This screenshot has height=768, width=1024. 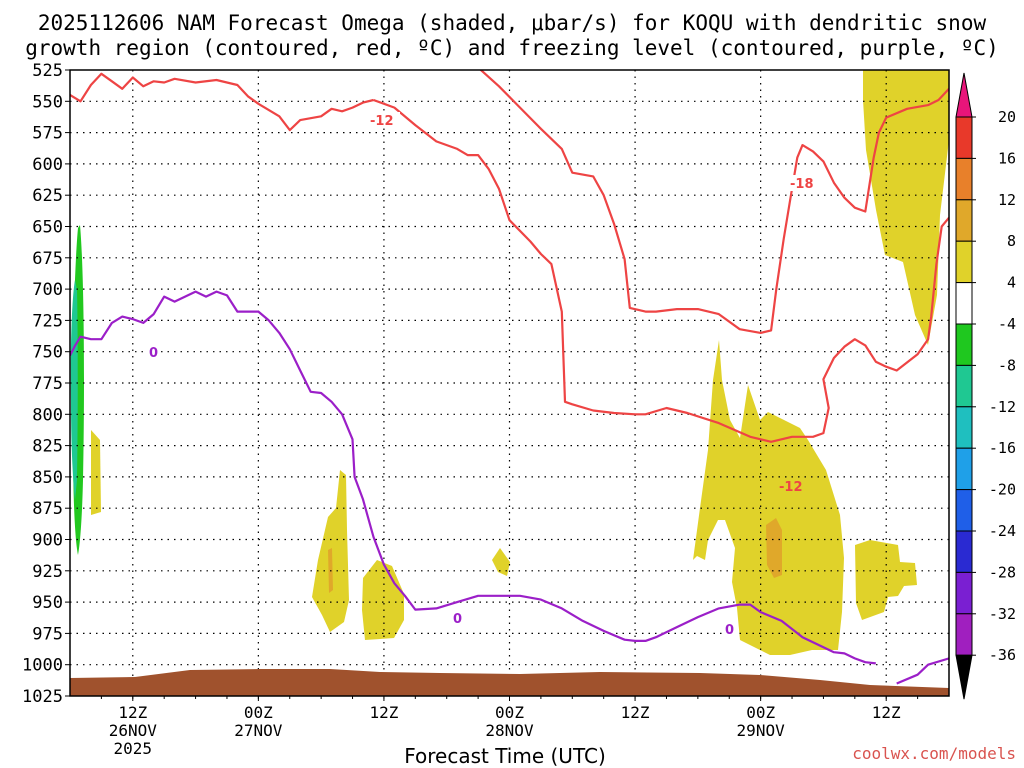 What do you see at coordinates (47, 165) in the screenshot?
I see `y-tick-label: 600` at bounding box center [47, 165].